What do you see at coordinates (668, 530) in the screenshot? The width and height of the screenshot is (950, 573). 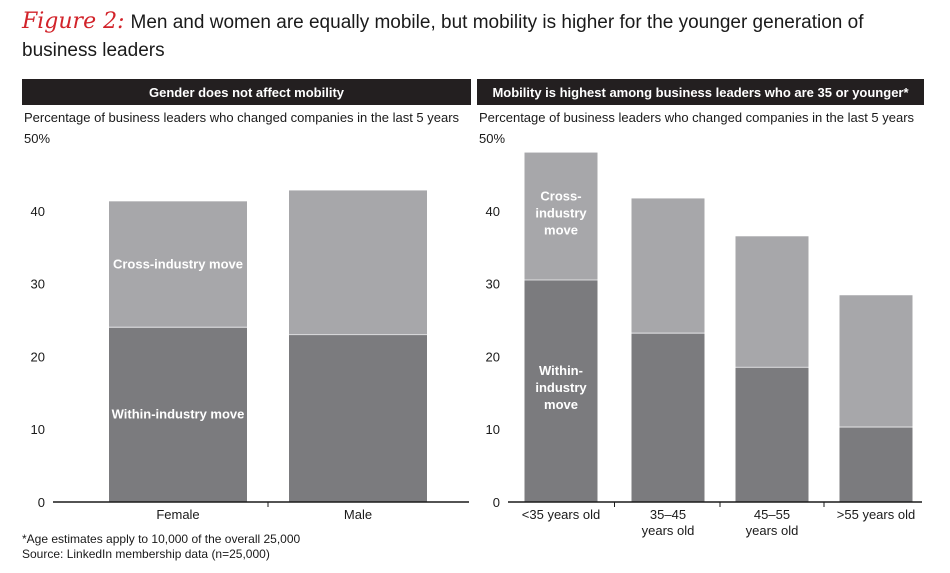 I see `panel2-category-label-2-line2: years old` at bounding box center [668, 530].